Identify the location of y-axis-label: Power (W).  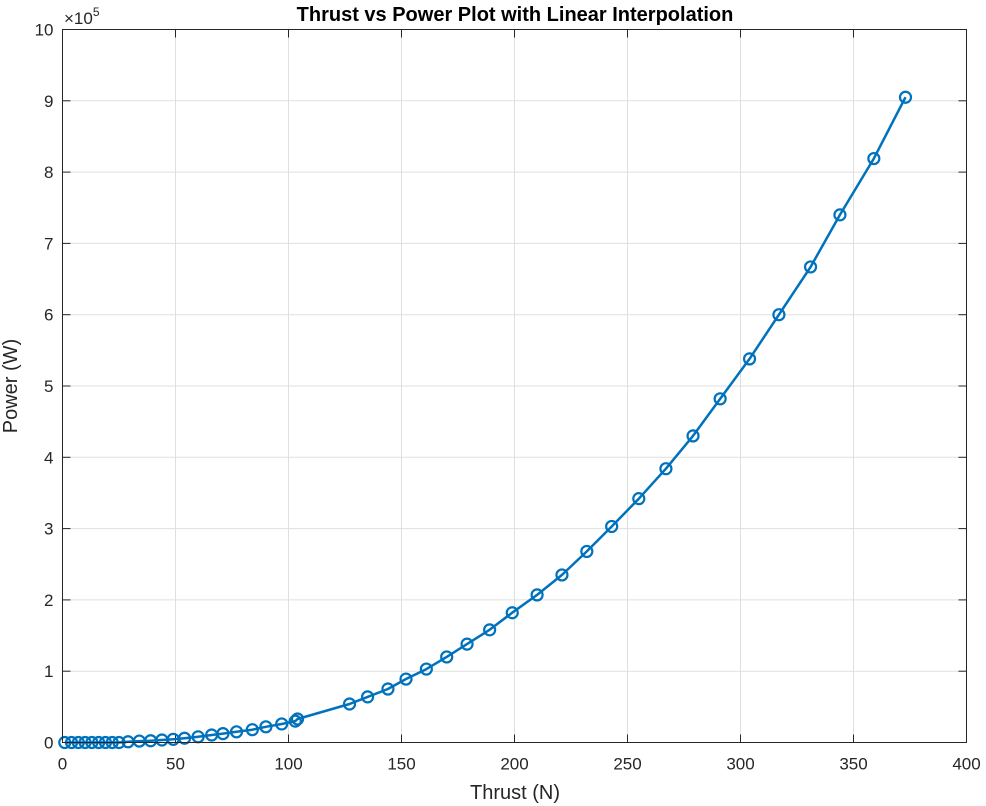
(11, 386).